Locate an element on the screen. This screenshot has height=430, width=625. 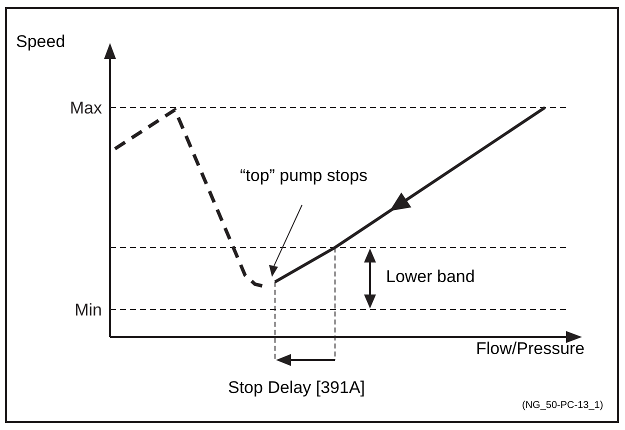
annotation: “top” pump stops is located at coordinates (304, 176).